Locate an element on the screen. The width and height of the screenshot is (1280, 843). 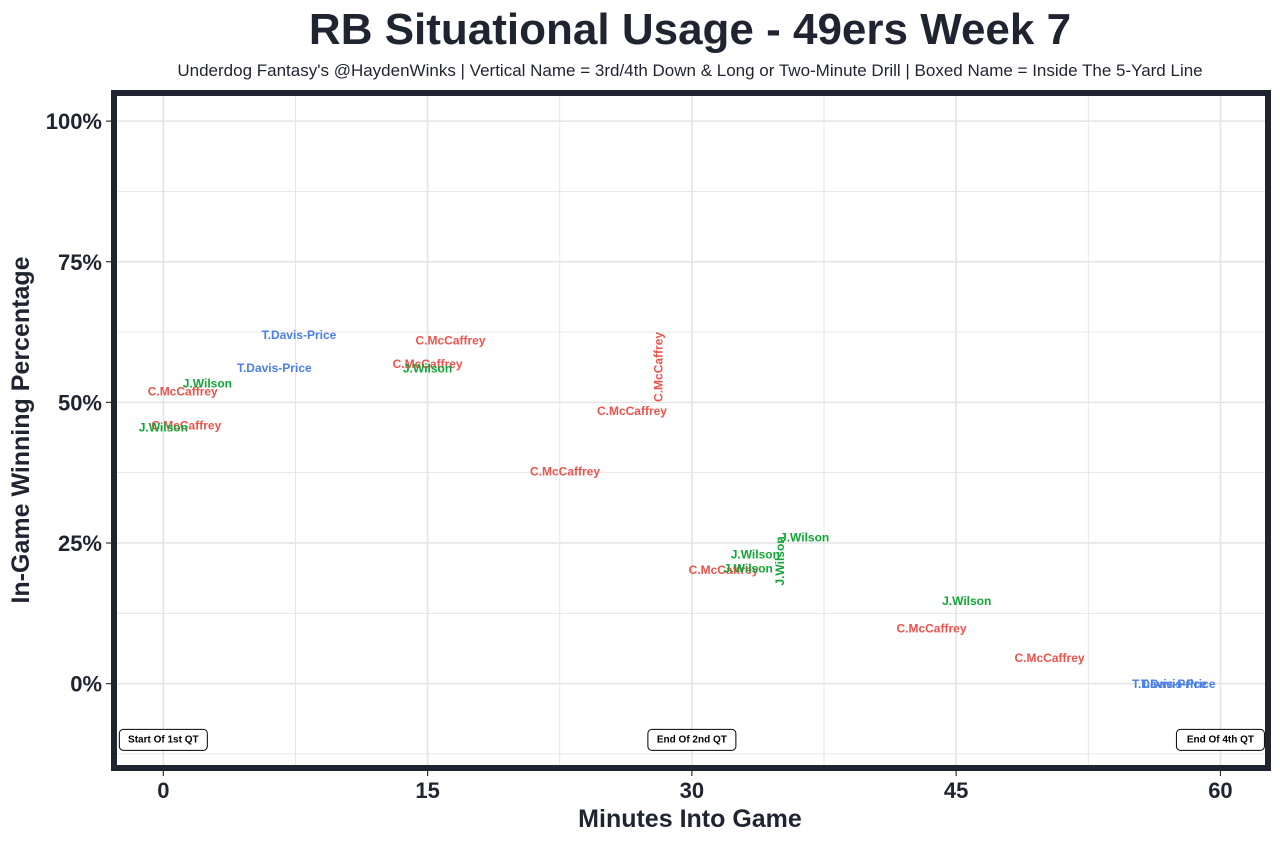
chart-title: RB Situational Usage - 49ers Week 7 is located at coordinates (690, 29).